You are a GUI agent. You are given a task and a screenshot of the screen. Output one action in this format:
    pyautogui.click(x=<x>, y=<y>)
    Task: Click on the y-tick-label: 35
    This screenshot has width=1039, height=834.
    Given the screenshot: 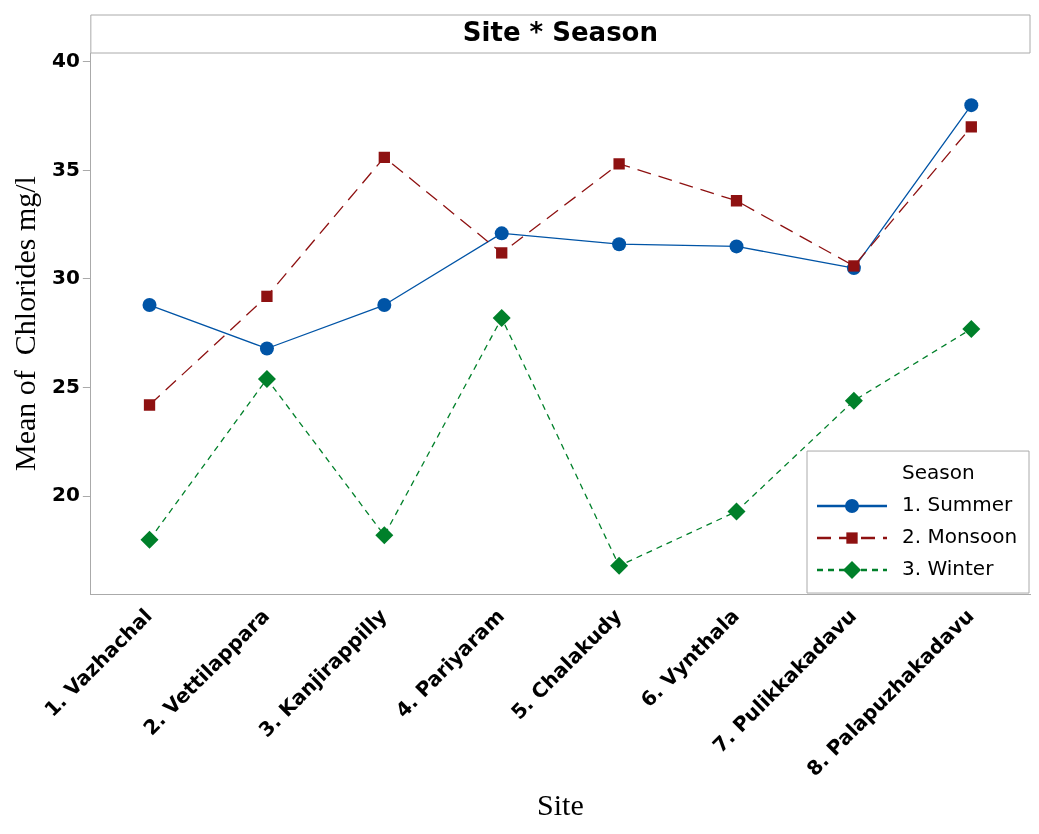 What is the action you would take?
    pyautogui.click(x=65, y=168)
    